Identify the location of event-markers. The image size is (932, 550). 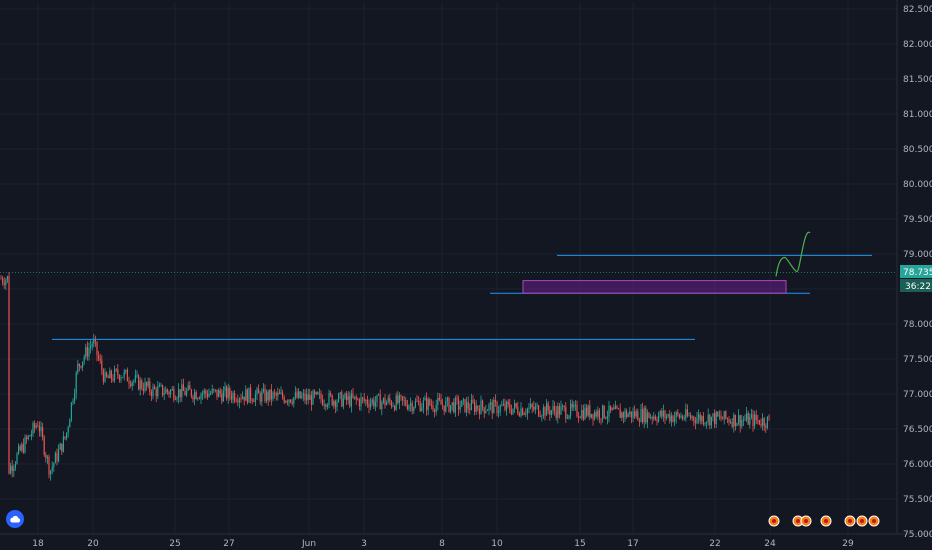
(824, 521).